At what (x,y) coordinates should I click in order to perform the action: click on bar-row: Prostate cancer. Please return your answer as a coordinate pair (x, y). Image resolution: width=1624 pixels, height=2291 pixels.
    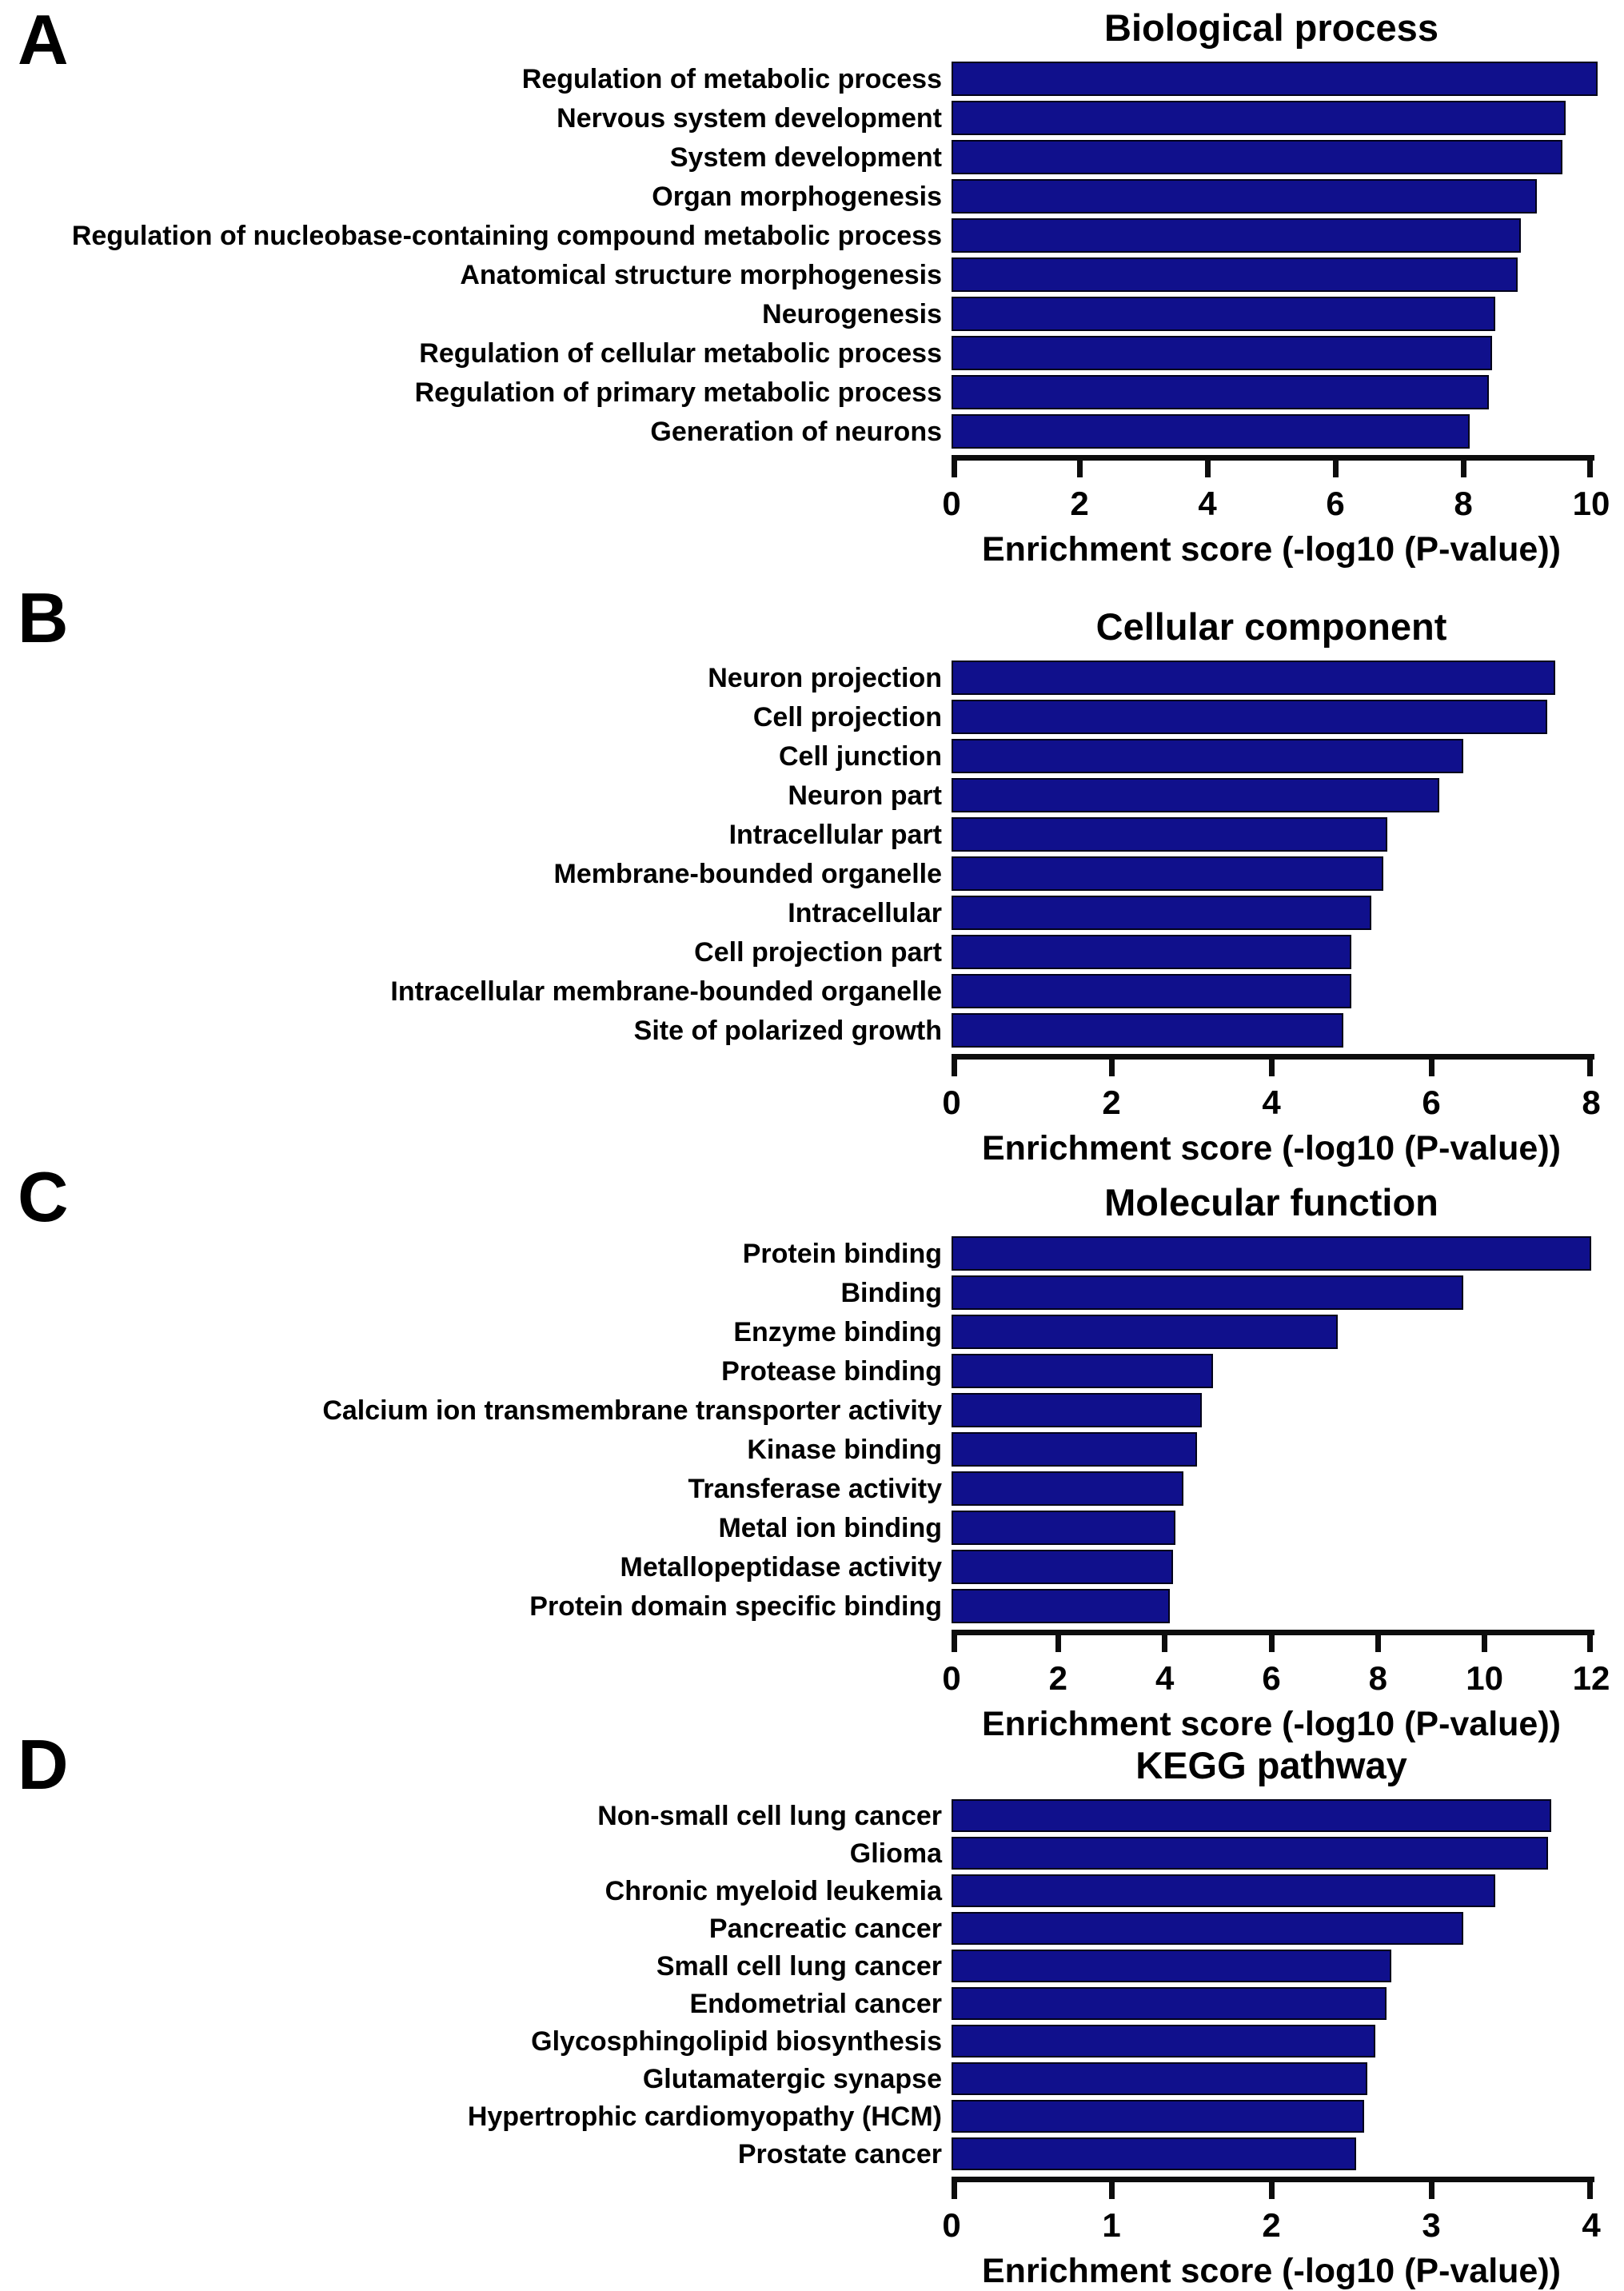
    Looking at the image, I should click on (812, 2154).